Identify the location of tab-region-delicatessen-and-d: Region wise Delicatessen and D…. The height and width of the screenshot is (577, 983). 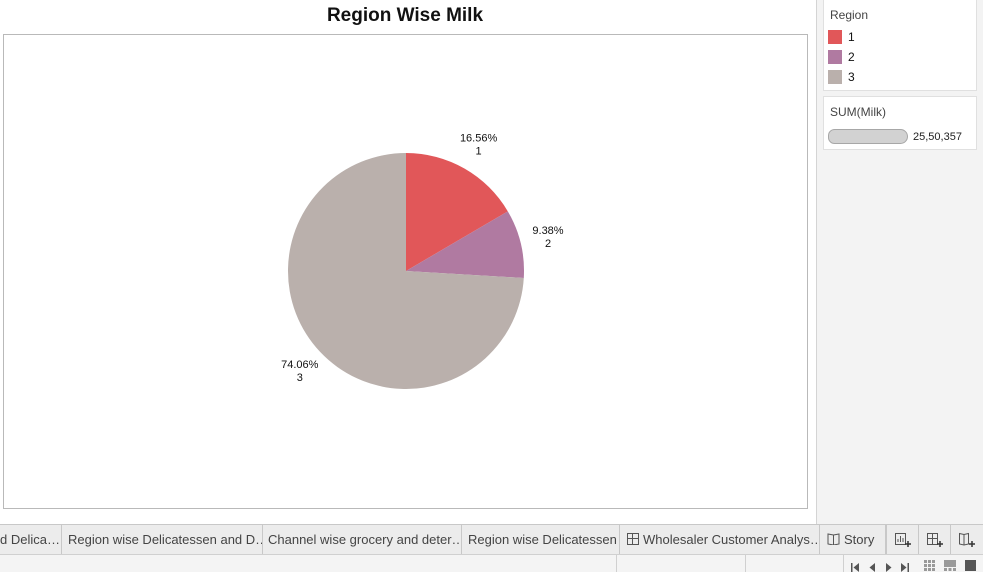
(162, 539).